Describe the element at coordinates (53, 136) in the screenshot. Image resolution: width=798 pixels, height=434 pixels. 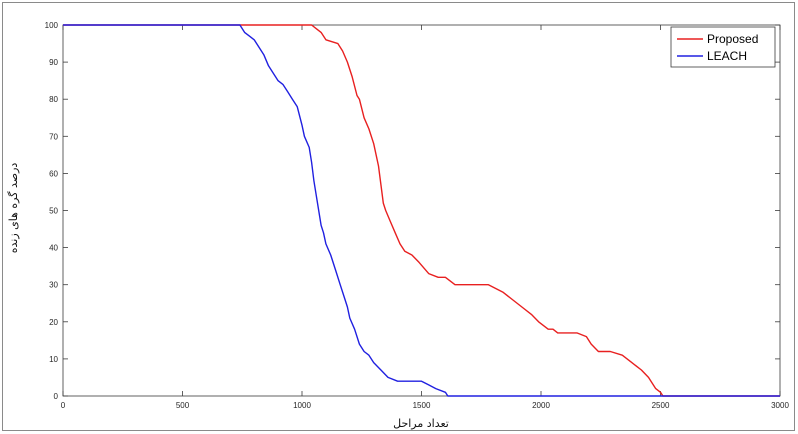
I see `y-tick-label: 70` at that location.